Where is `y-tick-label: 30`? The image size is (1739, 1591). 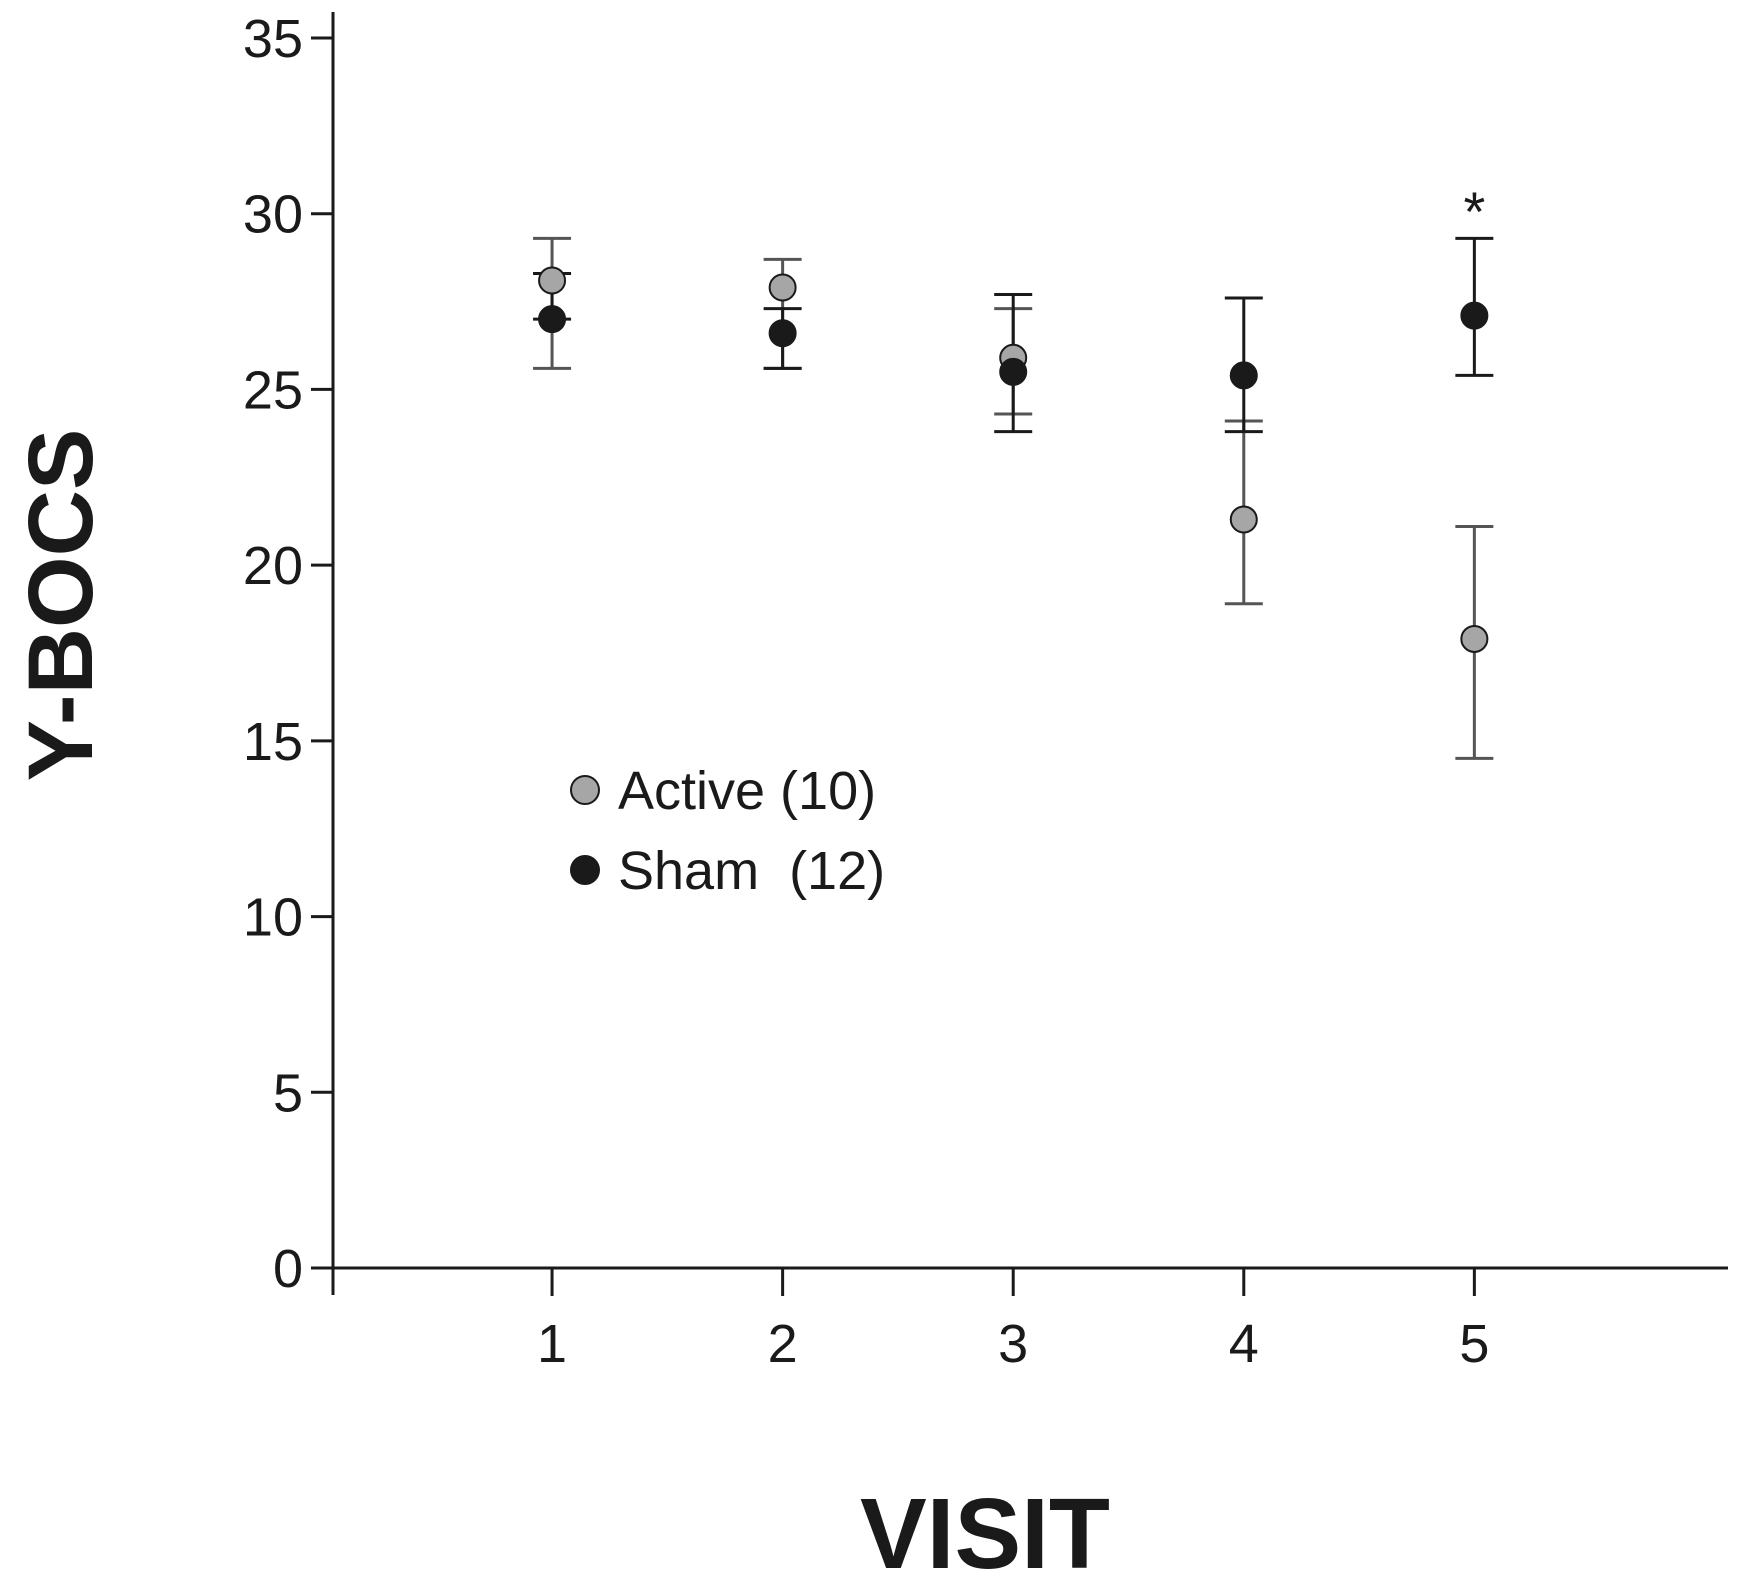
y-tick-label: 30 is located at coordinates (273, 215).